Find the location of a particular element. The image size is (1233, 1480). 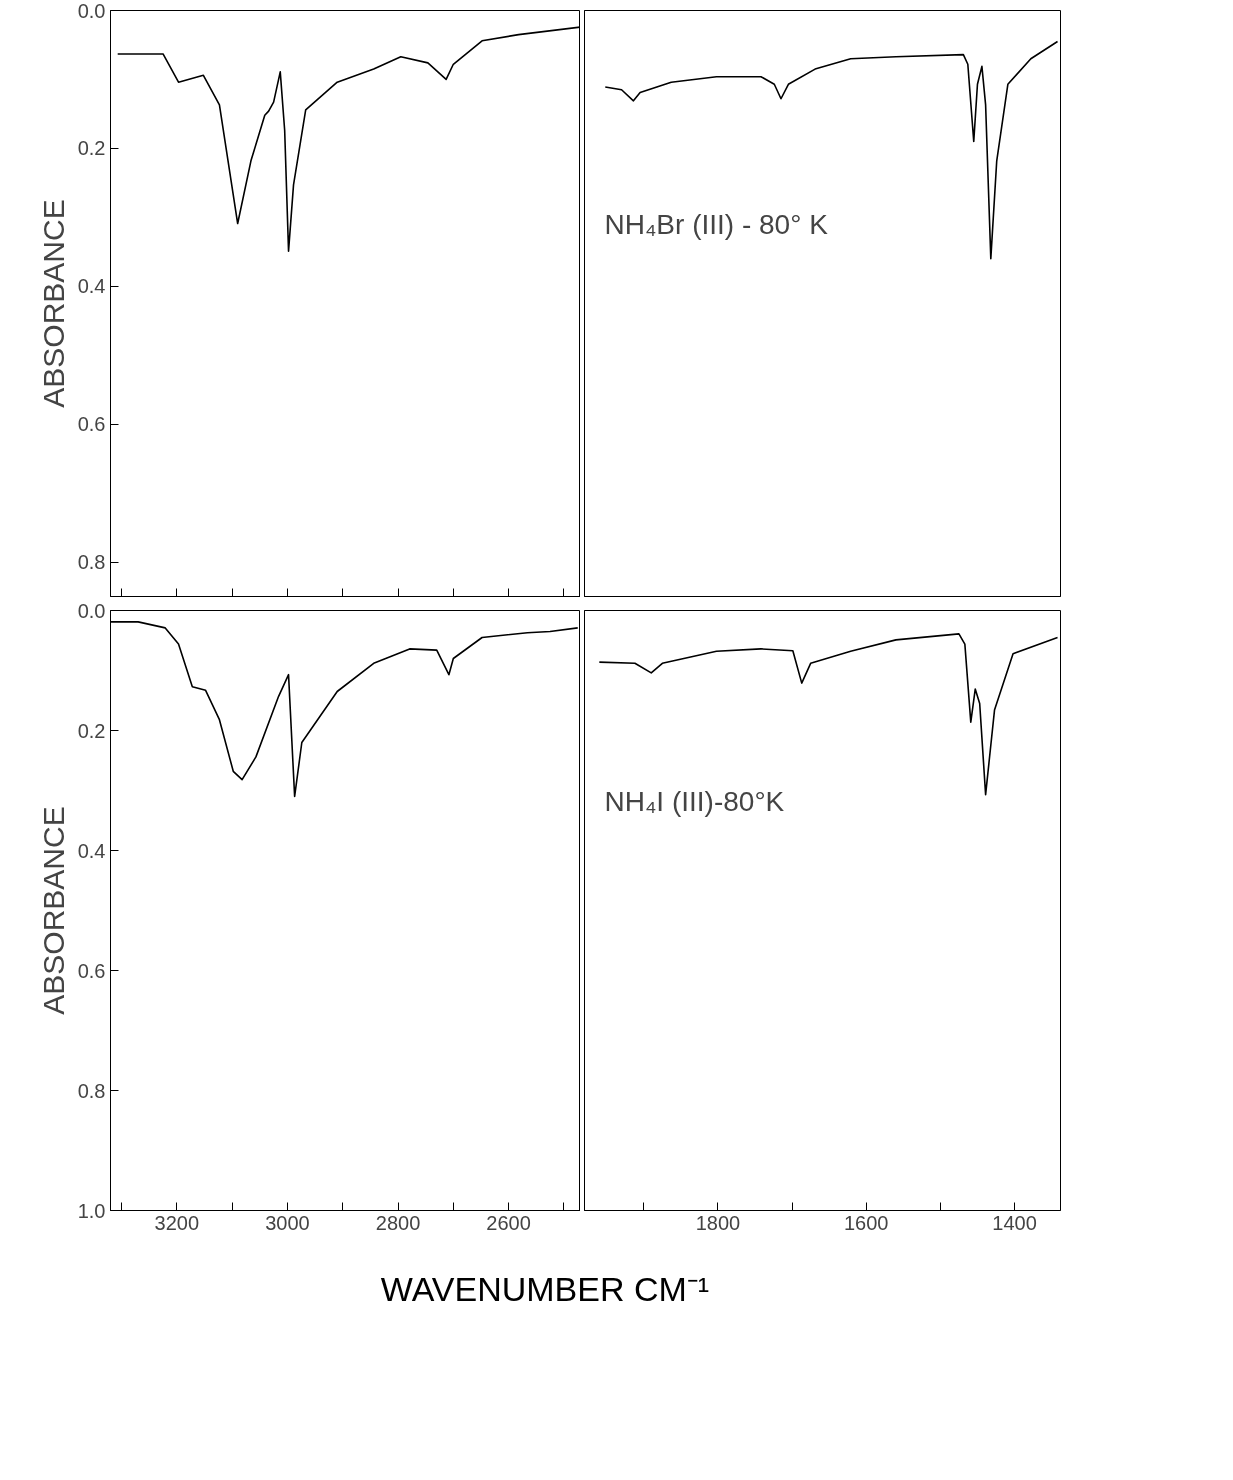

annotation: NH₄I (III)-80°K is located at coordinates (694, 801).